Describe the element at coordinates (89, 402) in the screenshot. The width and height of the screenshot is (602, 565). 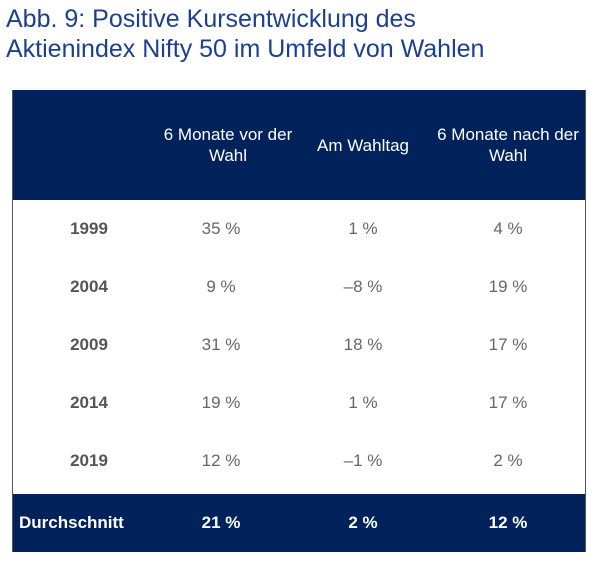
I see `row-year: 2014` at that location.